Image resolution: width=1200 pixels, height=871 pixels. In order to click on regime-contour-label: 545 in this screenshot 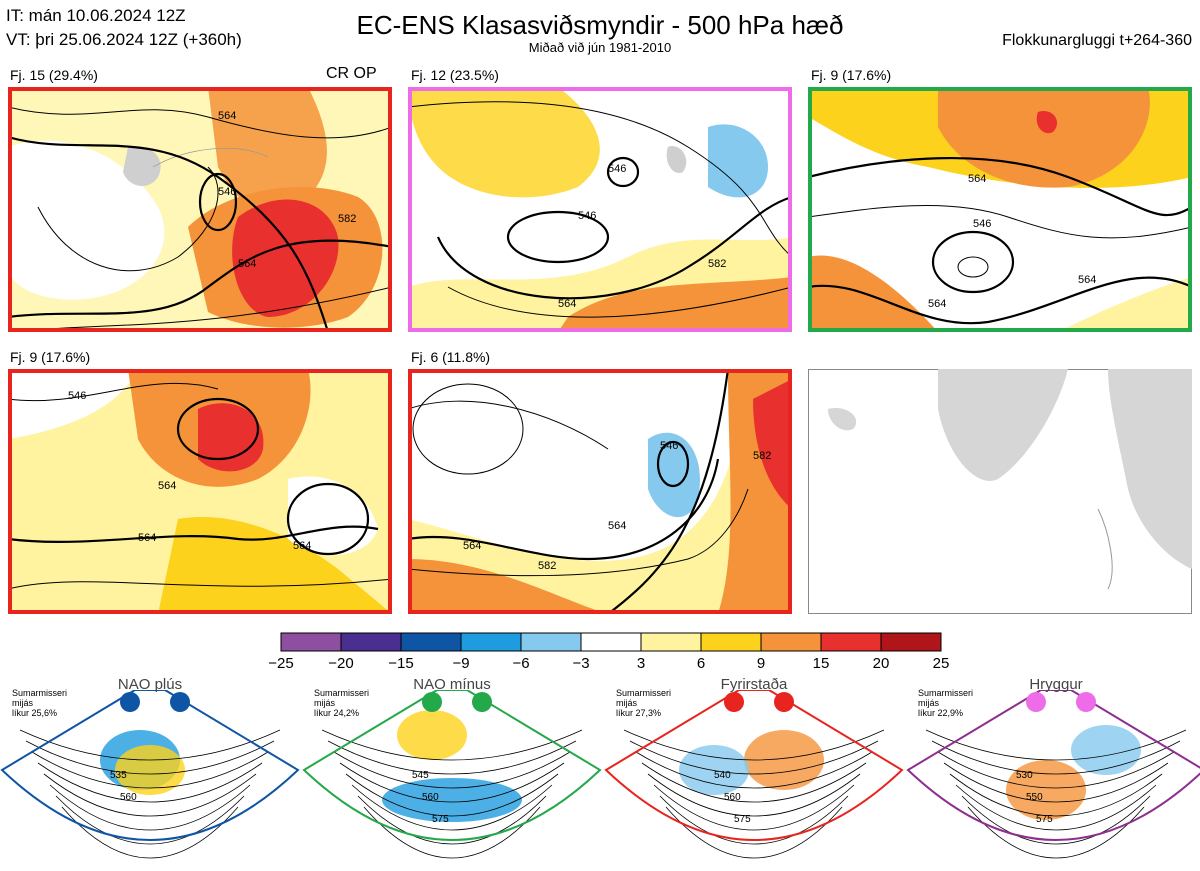, I will do `click(420, 775)`.